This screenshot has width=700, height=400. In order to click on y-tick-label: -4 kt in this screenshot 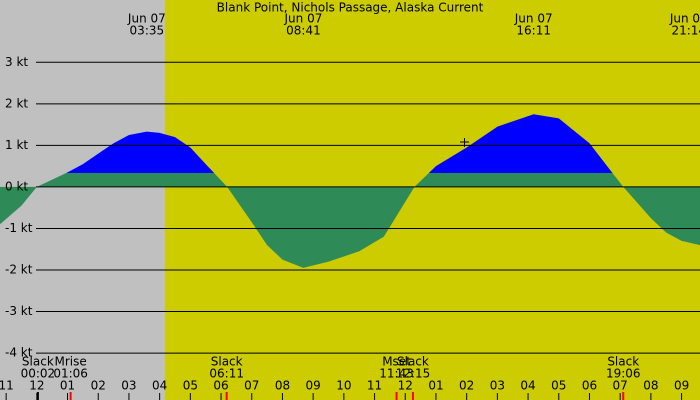, I will do `click(19, 353)`.